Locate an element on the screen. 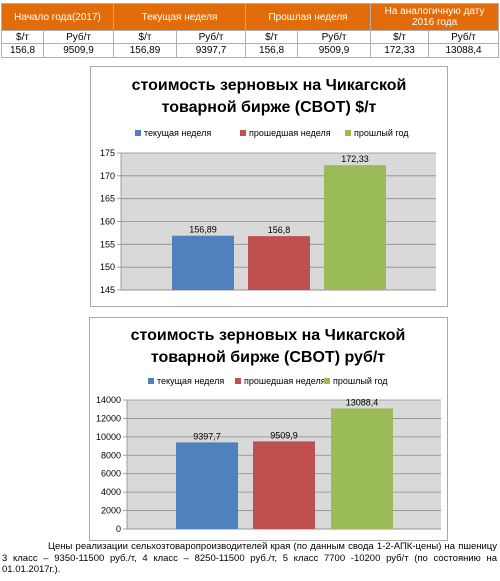  y-tick-label: 155 is located at coordinates (107, 244).